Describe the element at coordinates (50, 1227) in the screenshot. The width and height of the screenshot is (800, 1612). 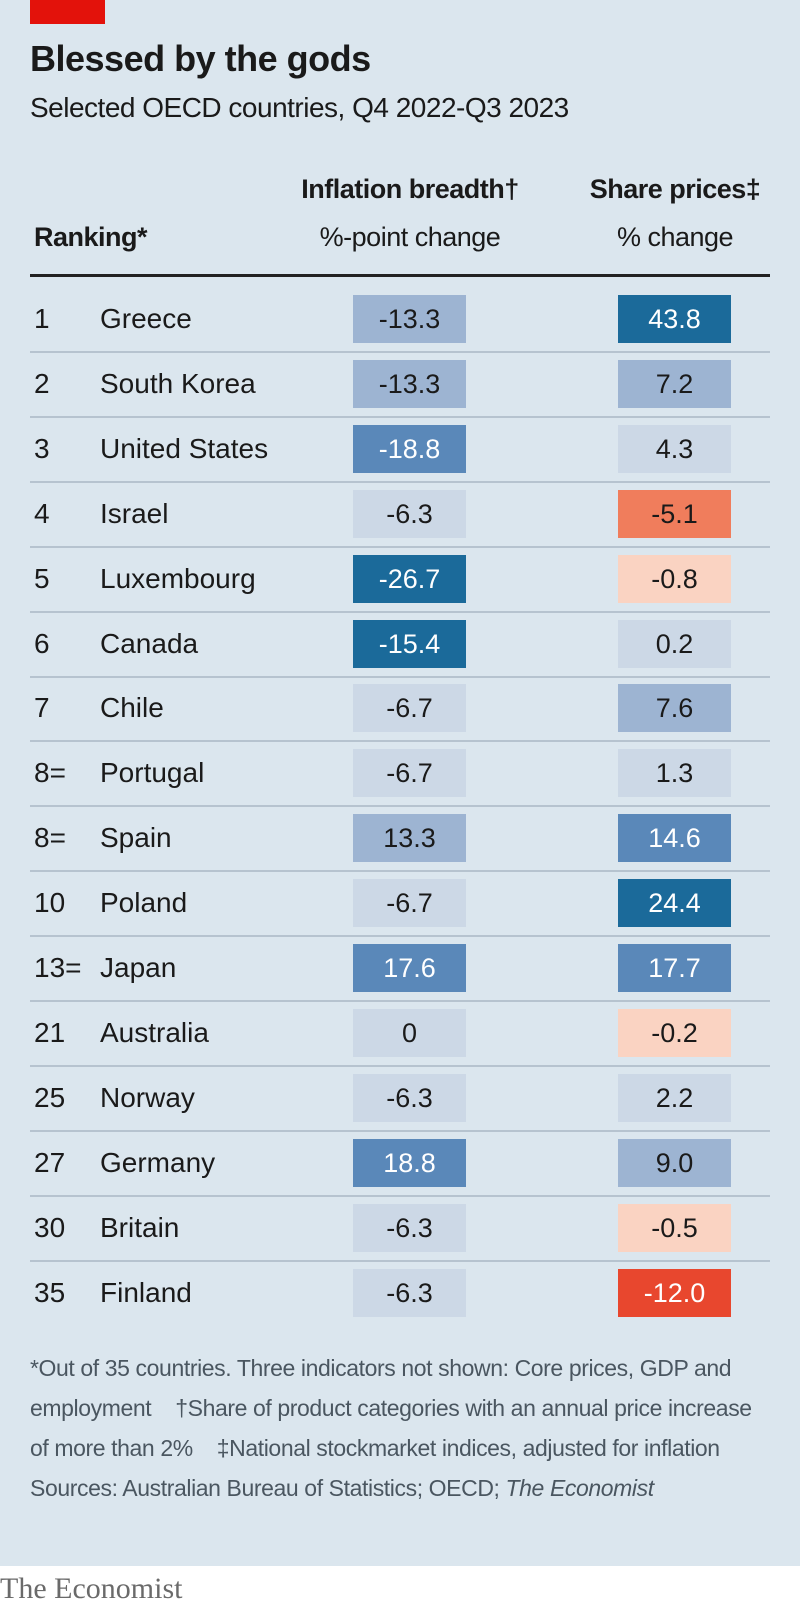
I see `rank-cell: 30` at that location.